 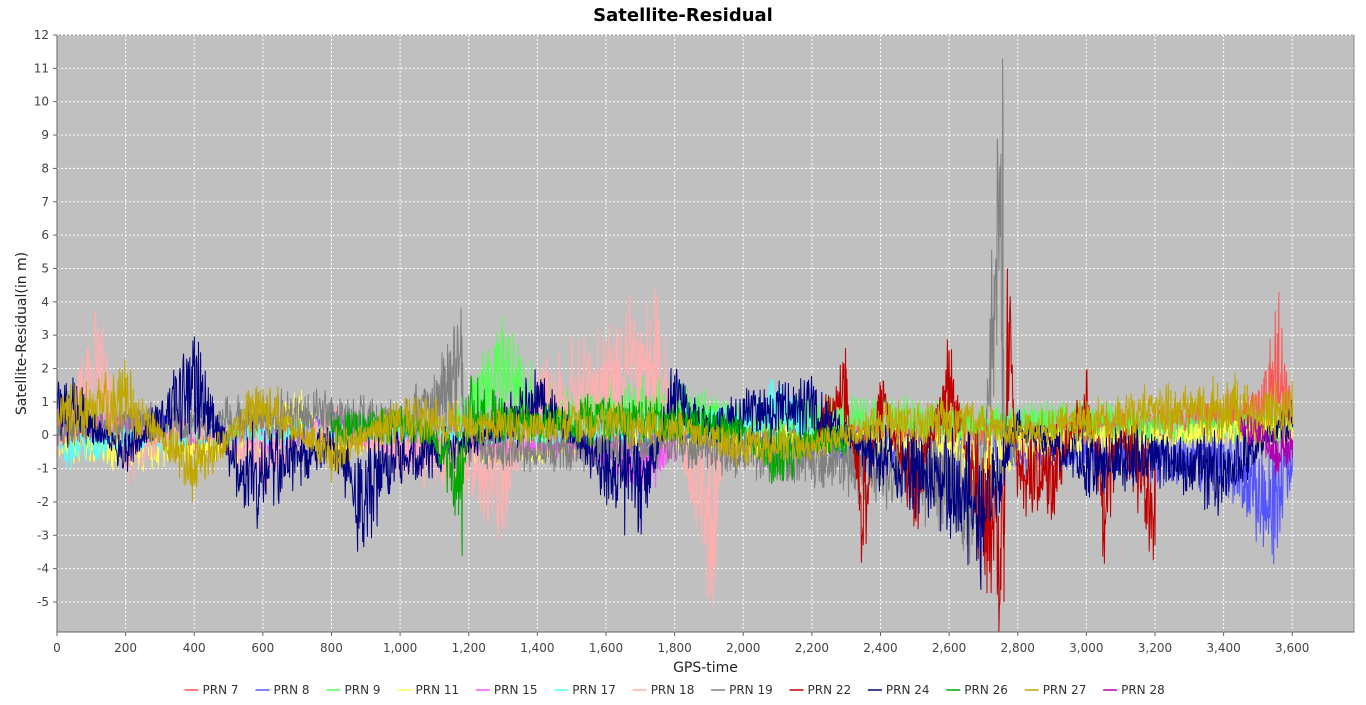 I want to click on legend-item: PRN 7, so click(x=211, y=690).